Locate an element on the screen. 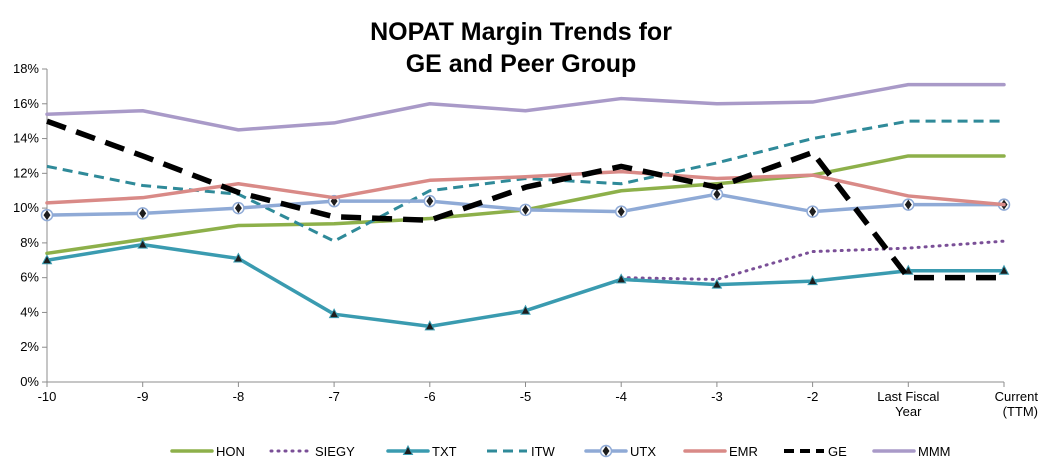 The image size is (1041, 476). legend-label-emr: EMR is located at coordinates (743, 451).